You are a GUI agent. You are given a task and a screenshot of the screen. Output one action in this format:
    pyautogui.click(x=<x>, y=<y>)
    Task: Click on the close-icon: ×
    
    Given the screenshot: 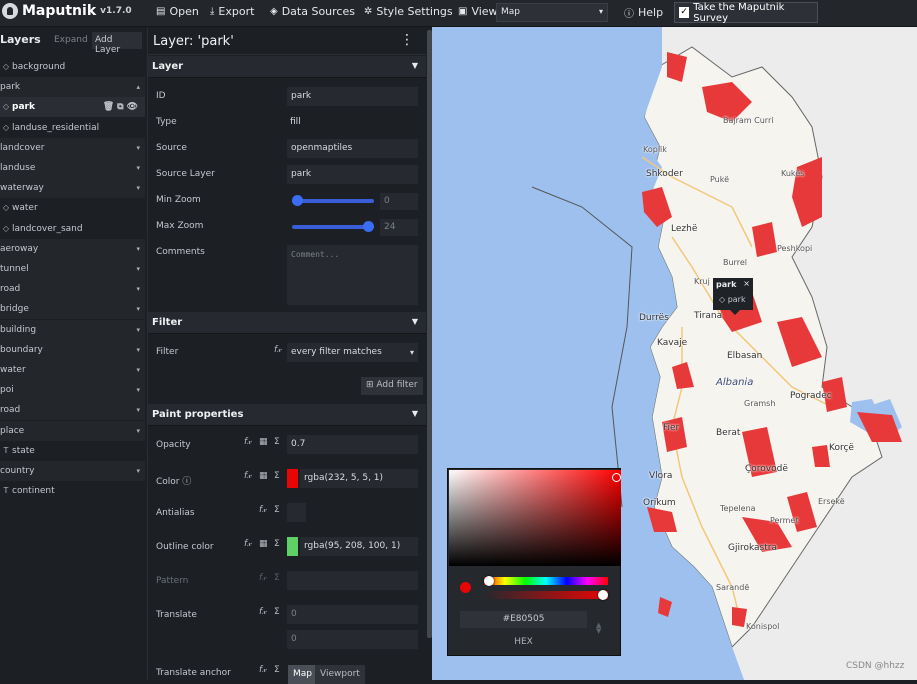 What is the action you would take?
    pyautogui.click(x=746, y=283)
    